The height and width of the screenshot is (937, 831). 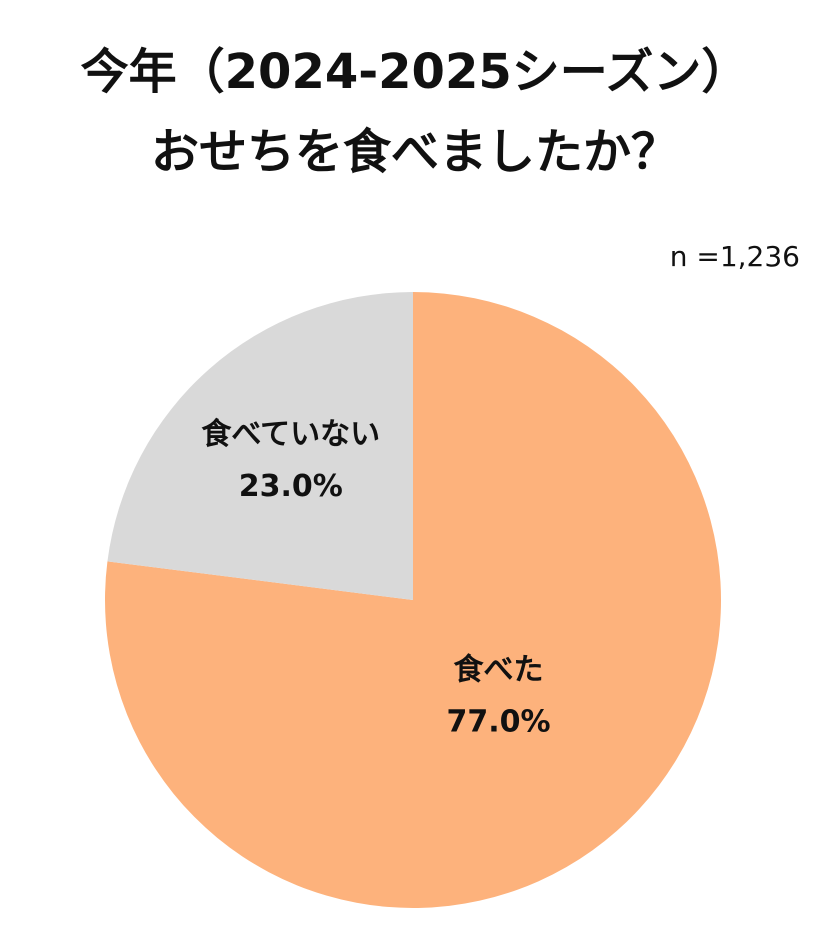 What do you see at coordinates (499, 722) in the screenshot?
I see `slice-value: 77.0%` at bounding box center [499, 722].